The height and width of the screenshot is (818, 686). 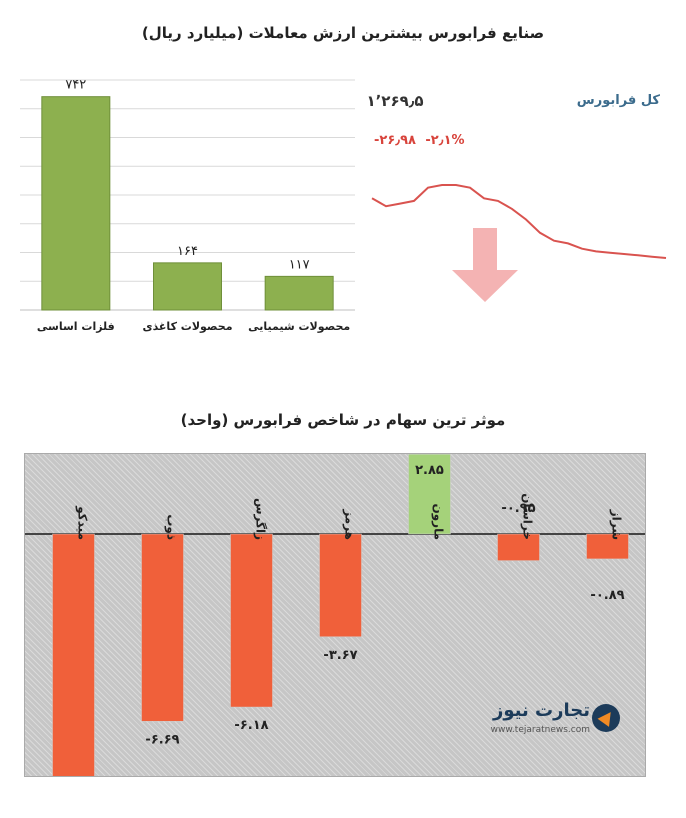 I want to click on industry-value-label: ۷۴۲, so click(x=75, y=85).